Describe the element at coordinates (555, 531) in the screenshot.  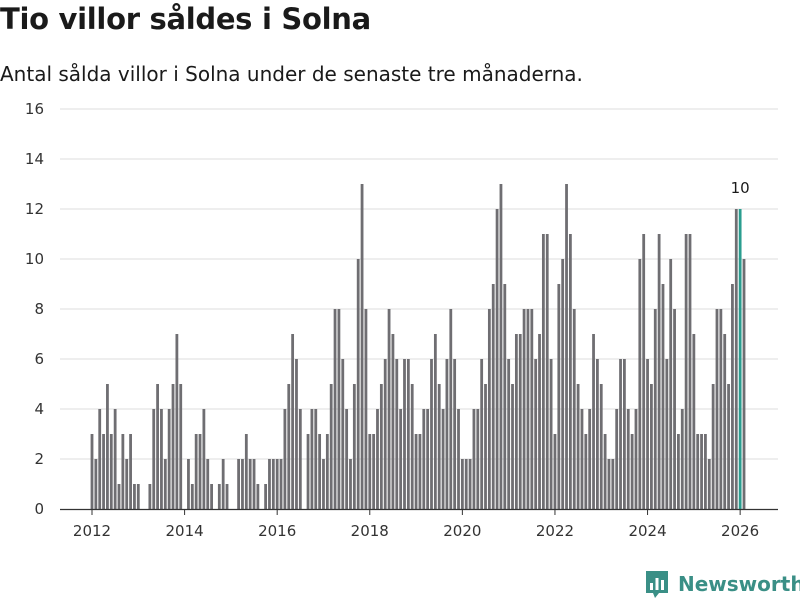
I see `x-tick-label-2022: 2022` at that location.